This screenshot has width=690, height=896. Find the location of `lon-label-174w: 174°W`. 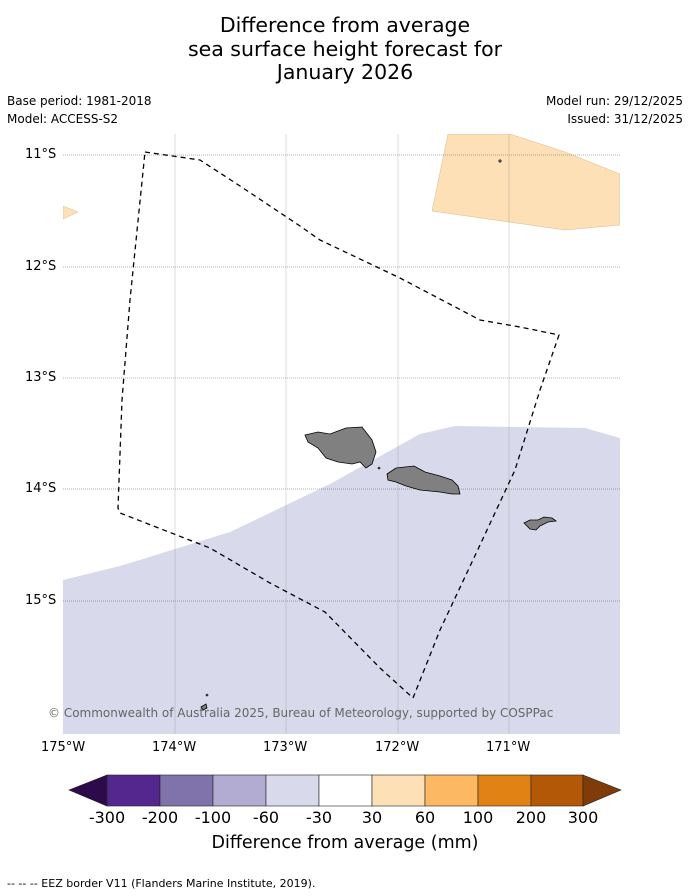

lon-label-174w: 174°W is located at coordinates (174, 747).